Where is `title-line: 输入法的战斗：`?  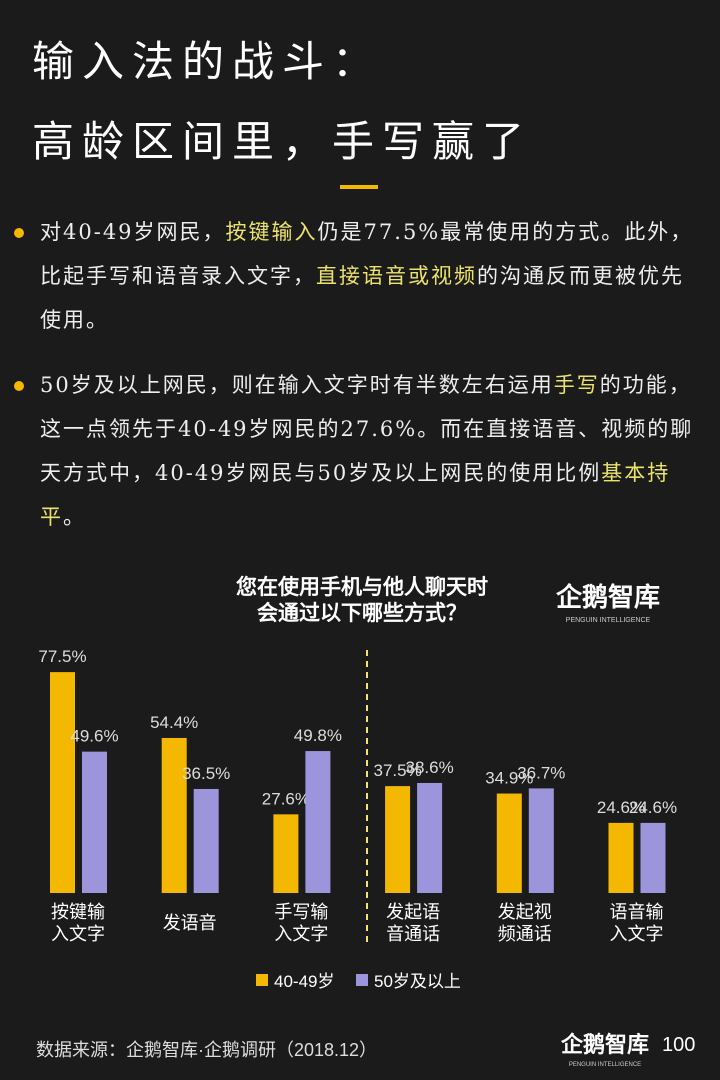
title-line: 输入法的战斗： is located at coordinates (207, 61).